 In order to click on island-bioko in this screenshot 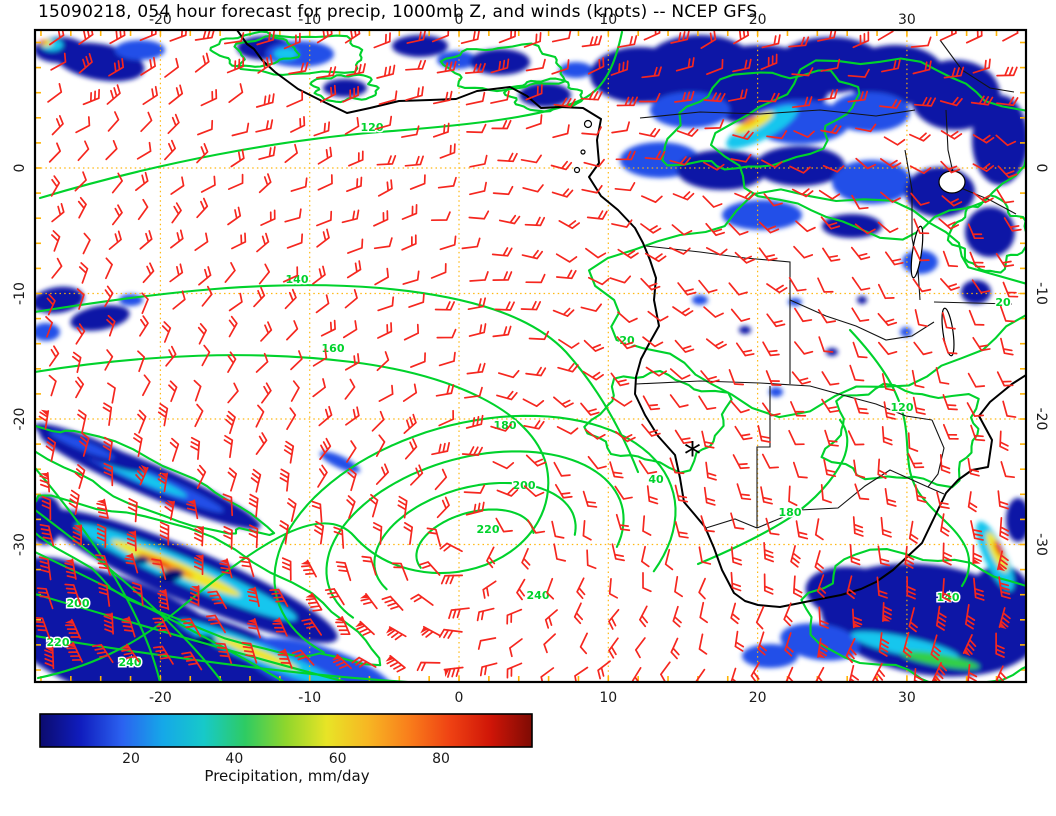, I will do `click(588, 124)`.